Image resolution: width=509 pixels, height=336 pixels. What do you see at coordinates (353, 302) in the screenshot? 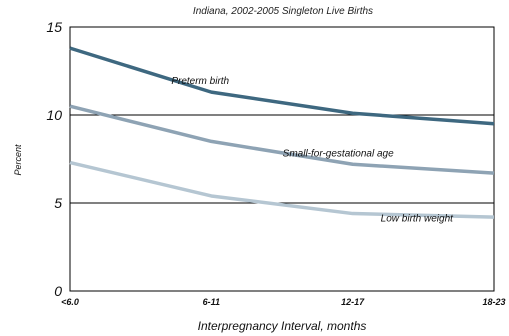
I see `x-tick-label: 12-17` at bounding box center [353, 302].